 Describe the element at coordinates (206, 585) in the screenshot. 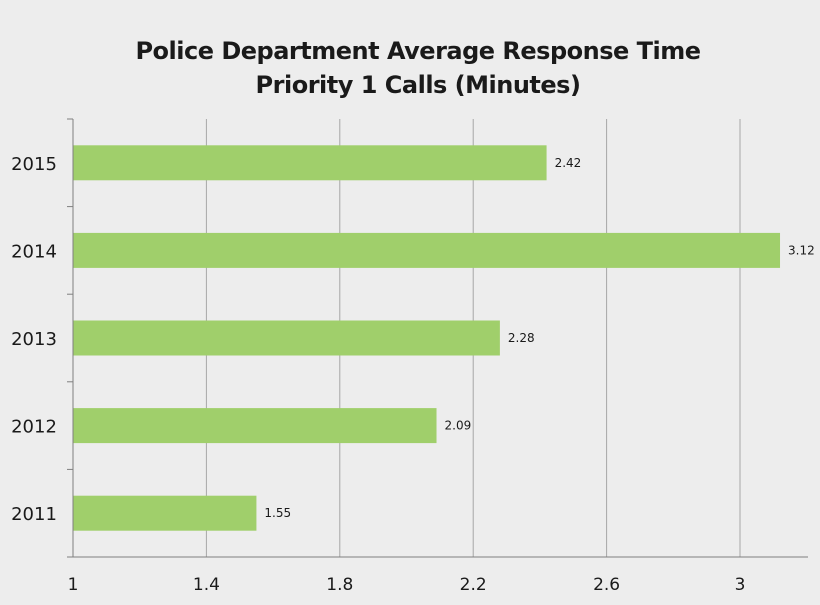

I see `x-tick-label: 1.4` at that location.